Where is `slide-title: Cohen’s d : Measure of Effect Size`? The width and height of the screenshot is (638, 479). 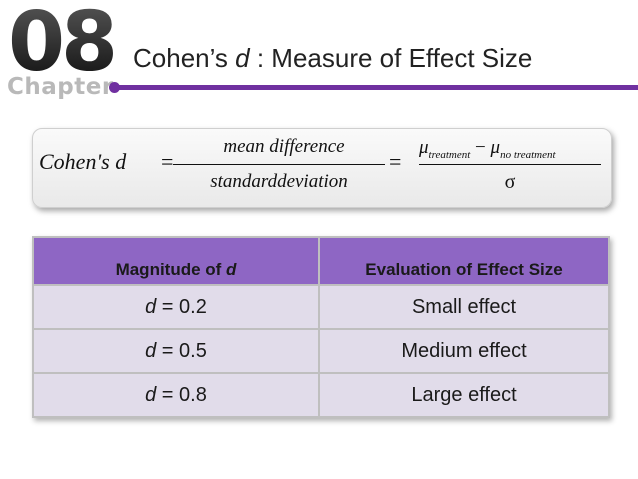 slide-title: Cohen’s d : Measure of Effect Size is located at coordinates (332, 58).